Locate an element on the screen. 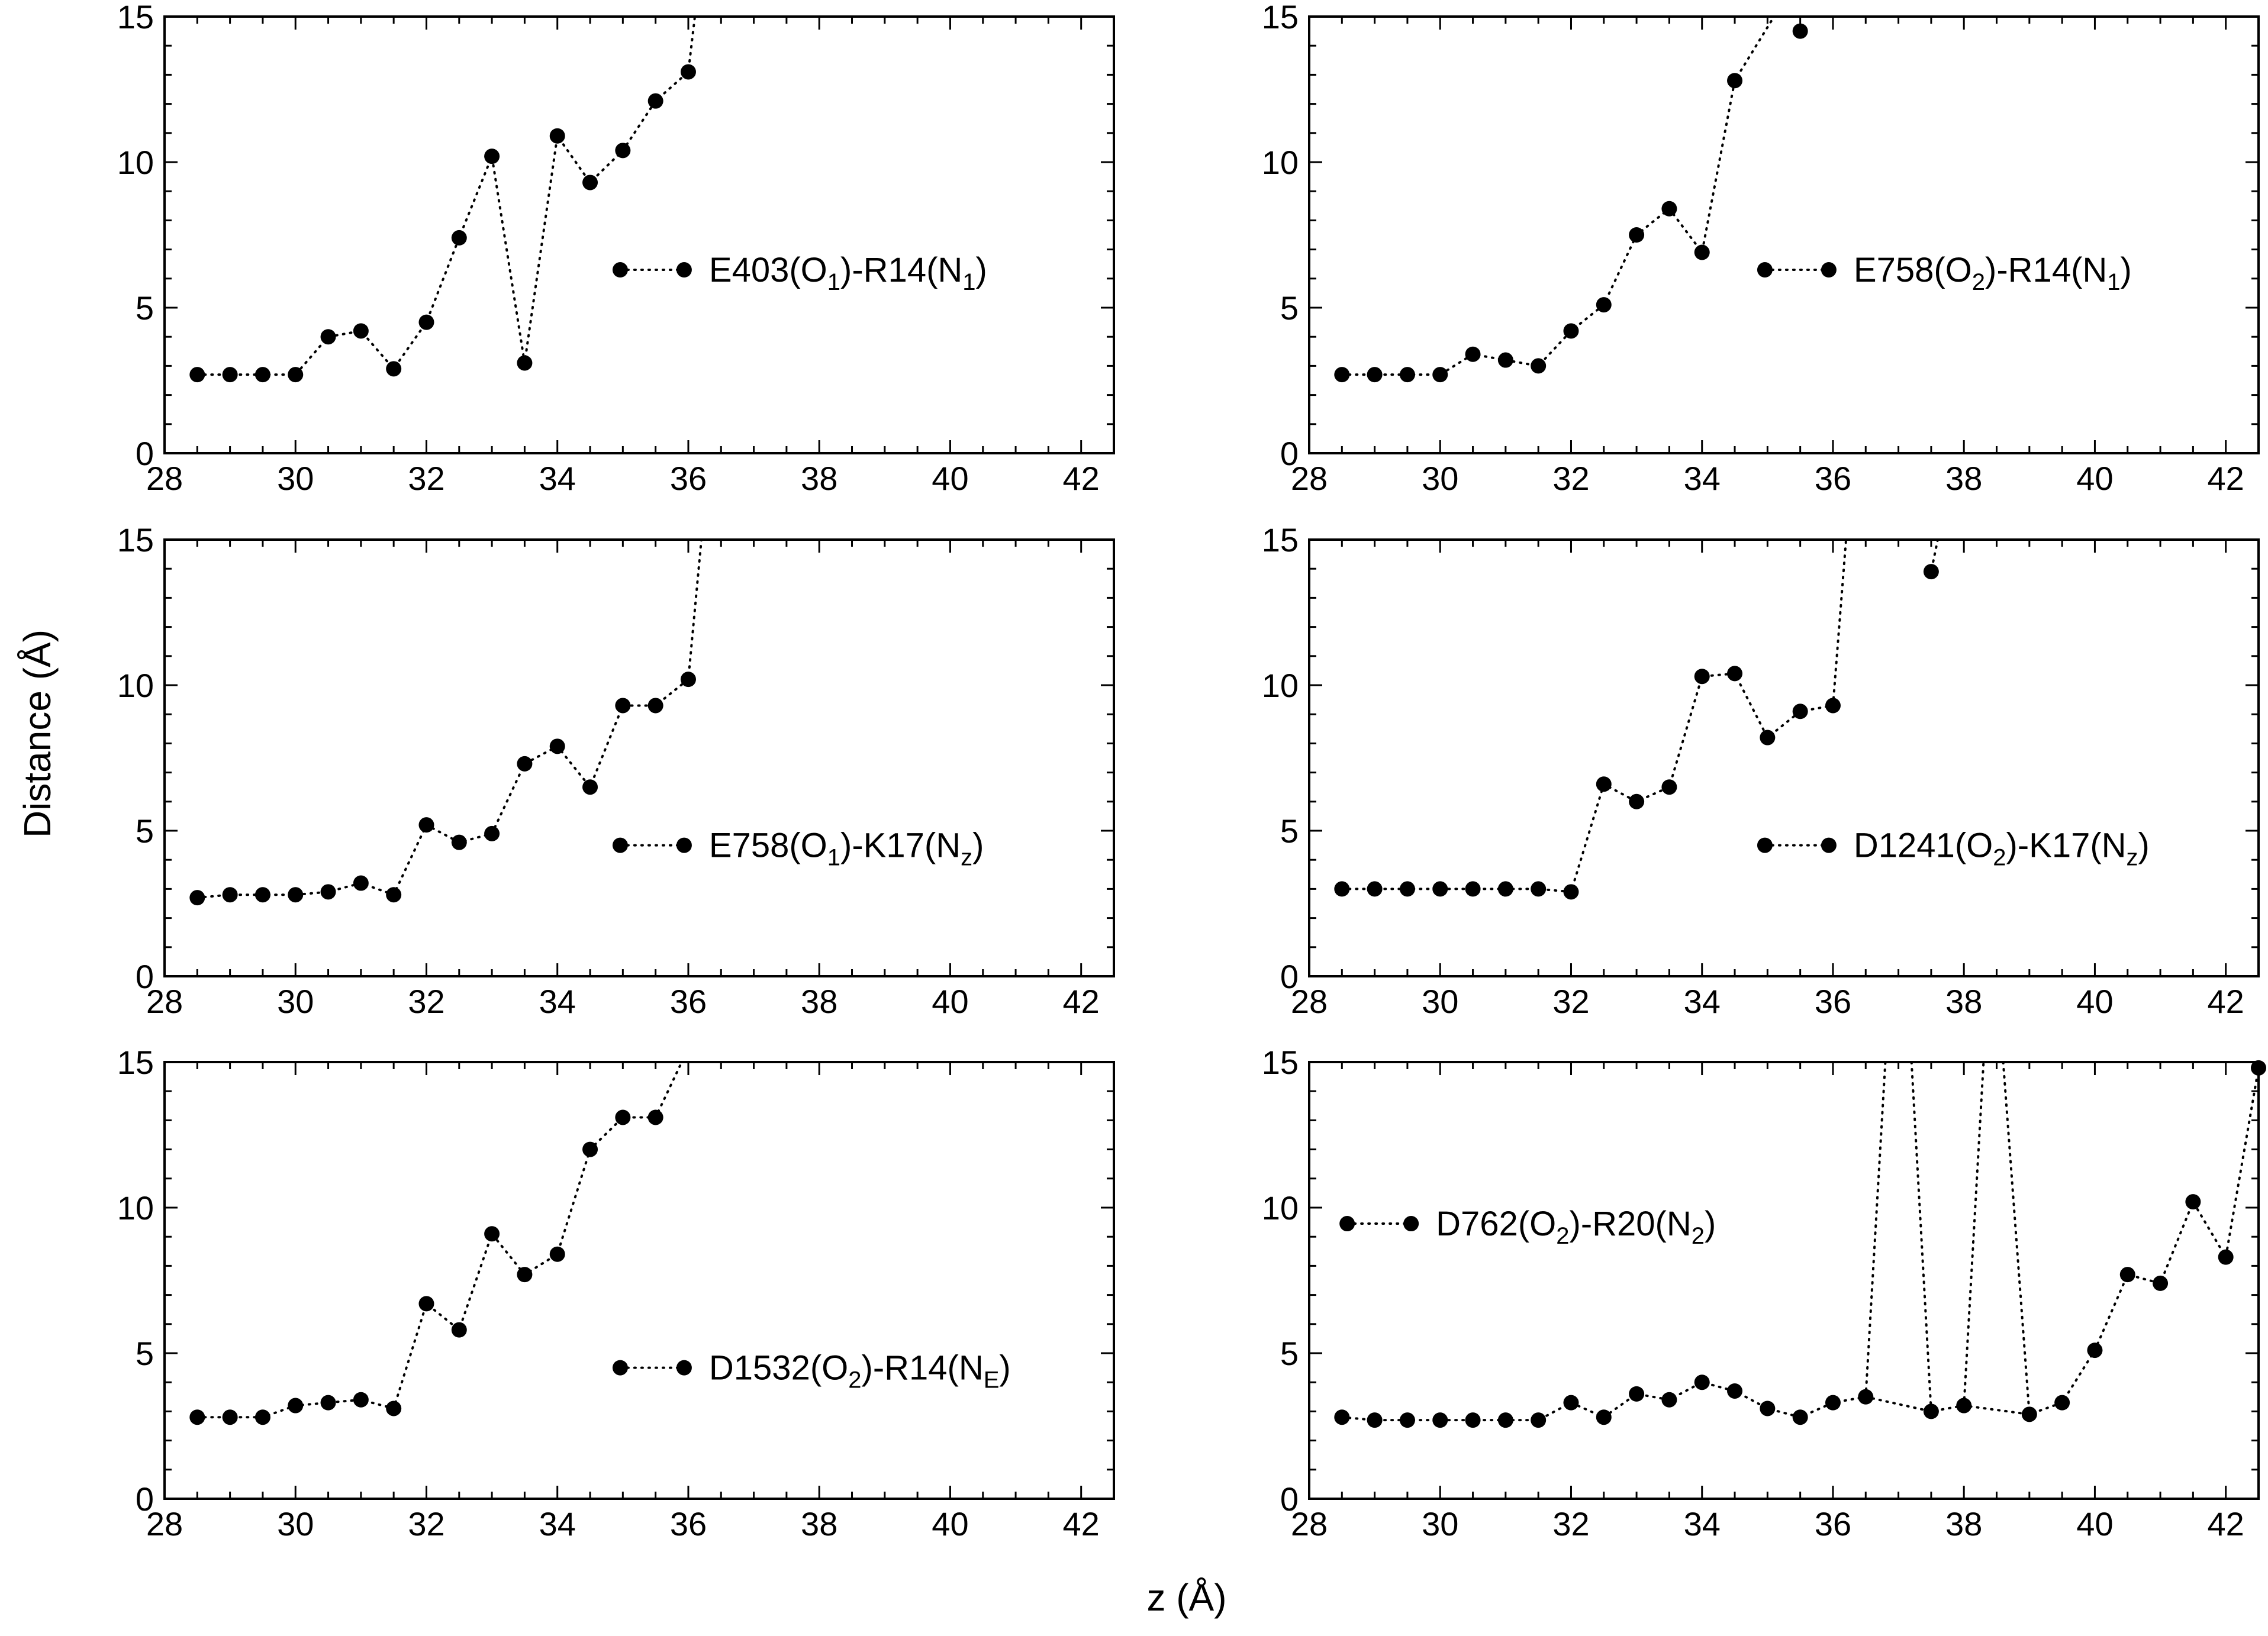 Image resolution: width=2268 pixels, height=1636 pixels. y-tick-label: 0 is located at coordinates (1290, 976).